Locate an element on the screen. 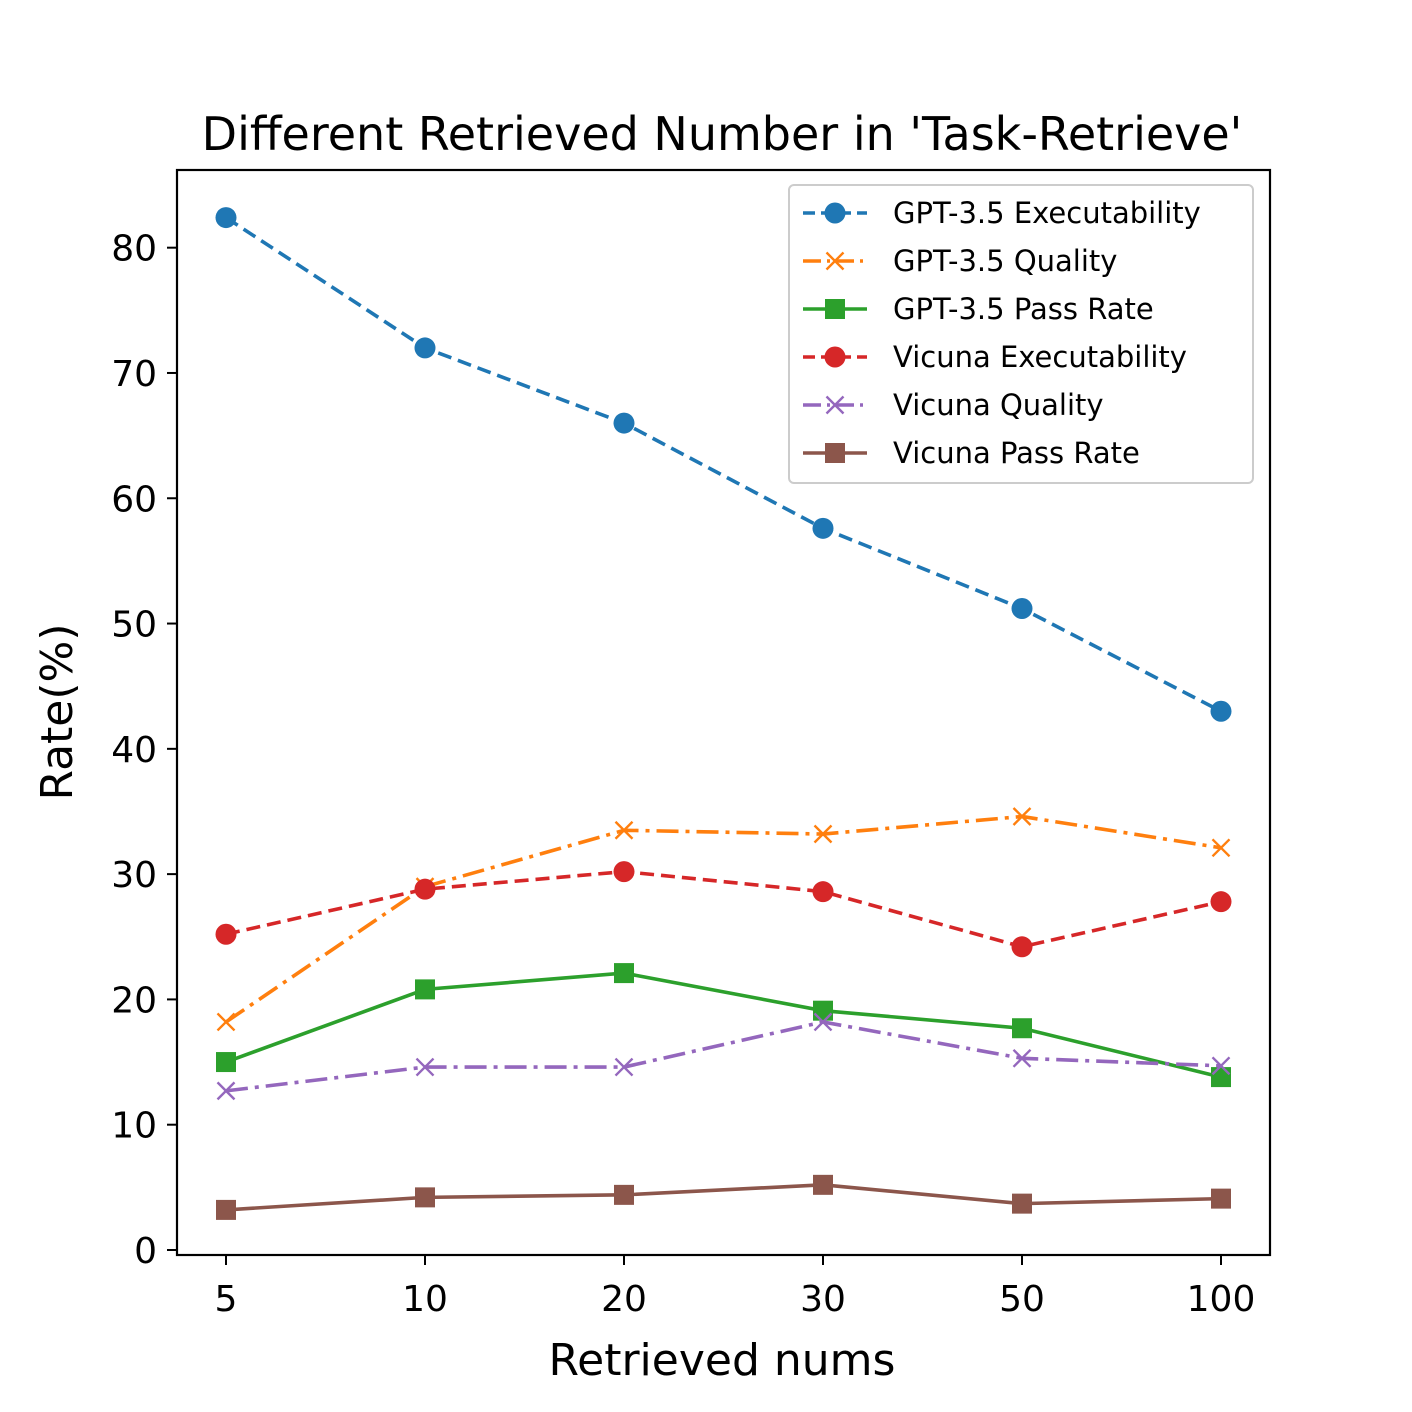 The image size is (1412, 1412). y-tick-label: 20 is located at coordinates (134, 1000).